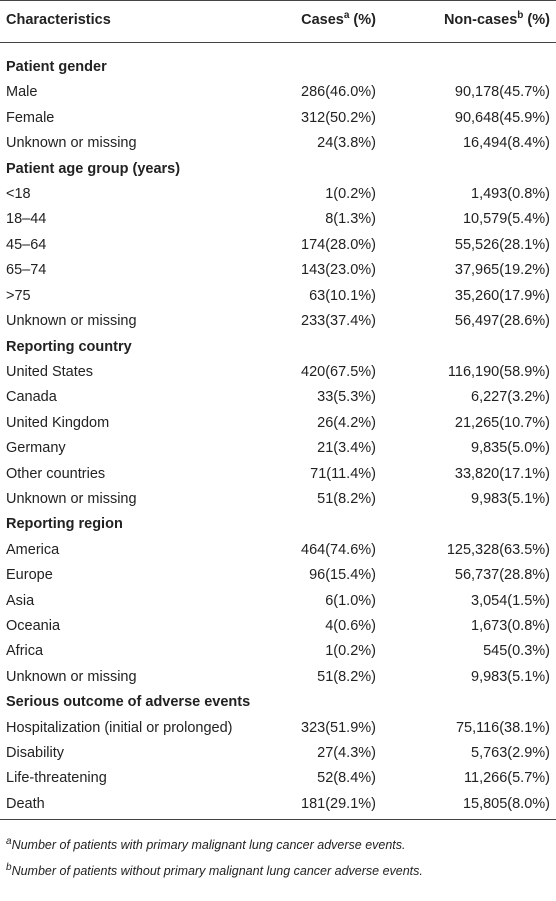 The image size is (556, 901). I want to click on row-value: 545(0.3%), so click(516, 651).